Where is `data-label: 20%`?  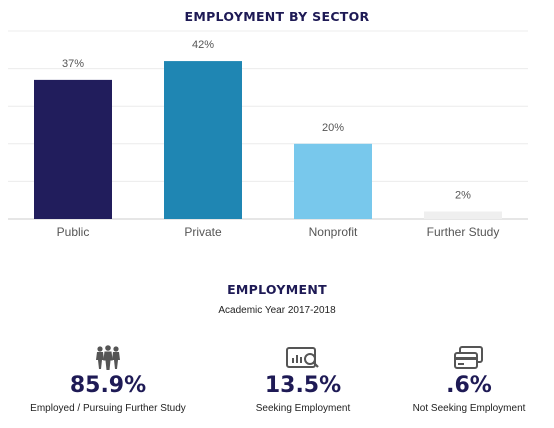 data-label: 20% is located at coordinates (333, 128).